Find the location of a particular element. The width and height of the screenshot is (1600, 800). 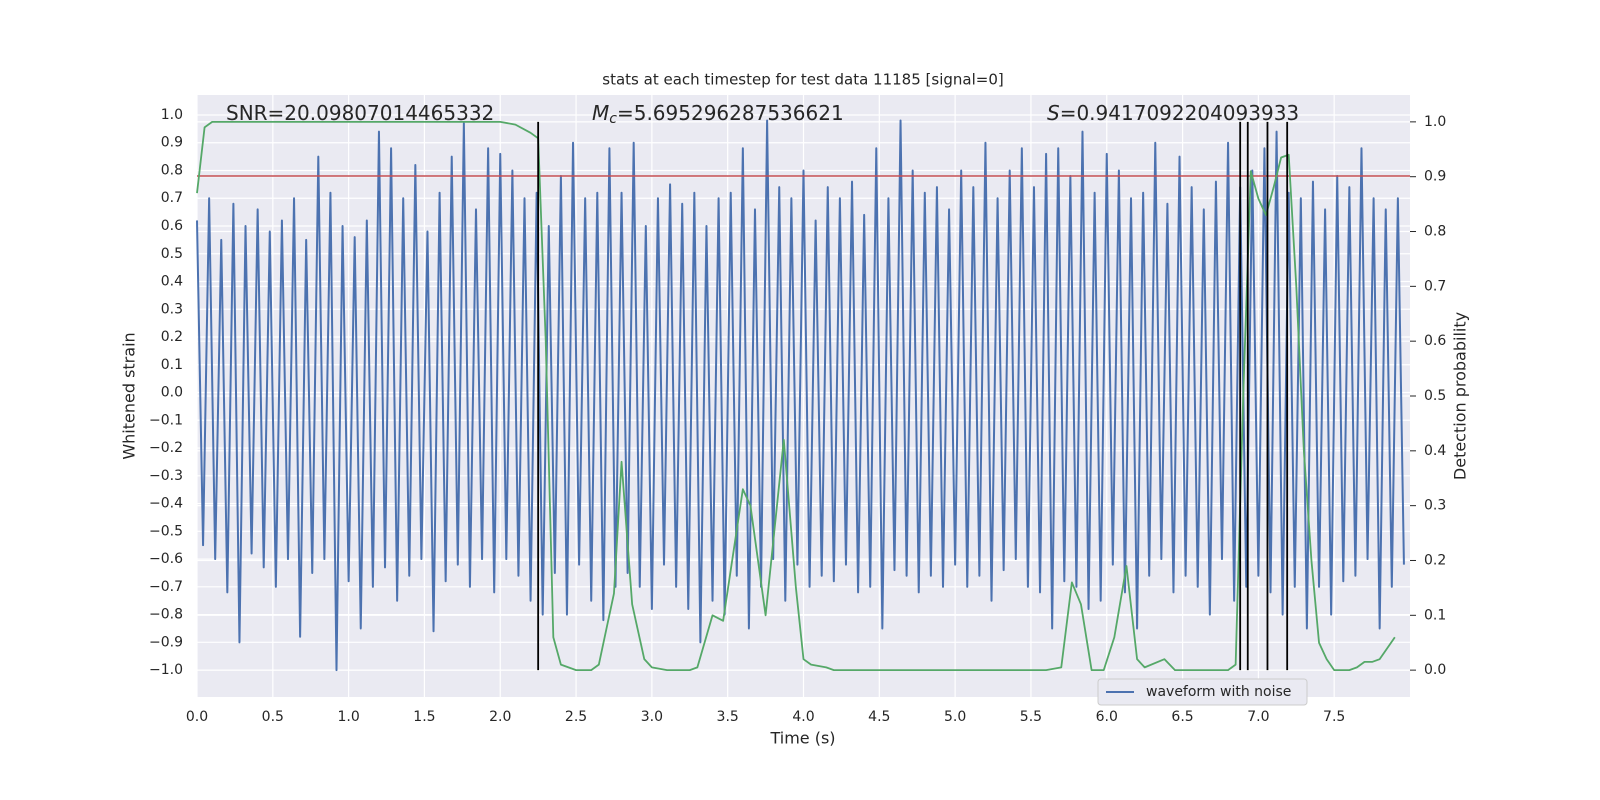

x-tick-label: 1.0 is located at coordinates (348, 717).